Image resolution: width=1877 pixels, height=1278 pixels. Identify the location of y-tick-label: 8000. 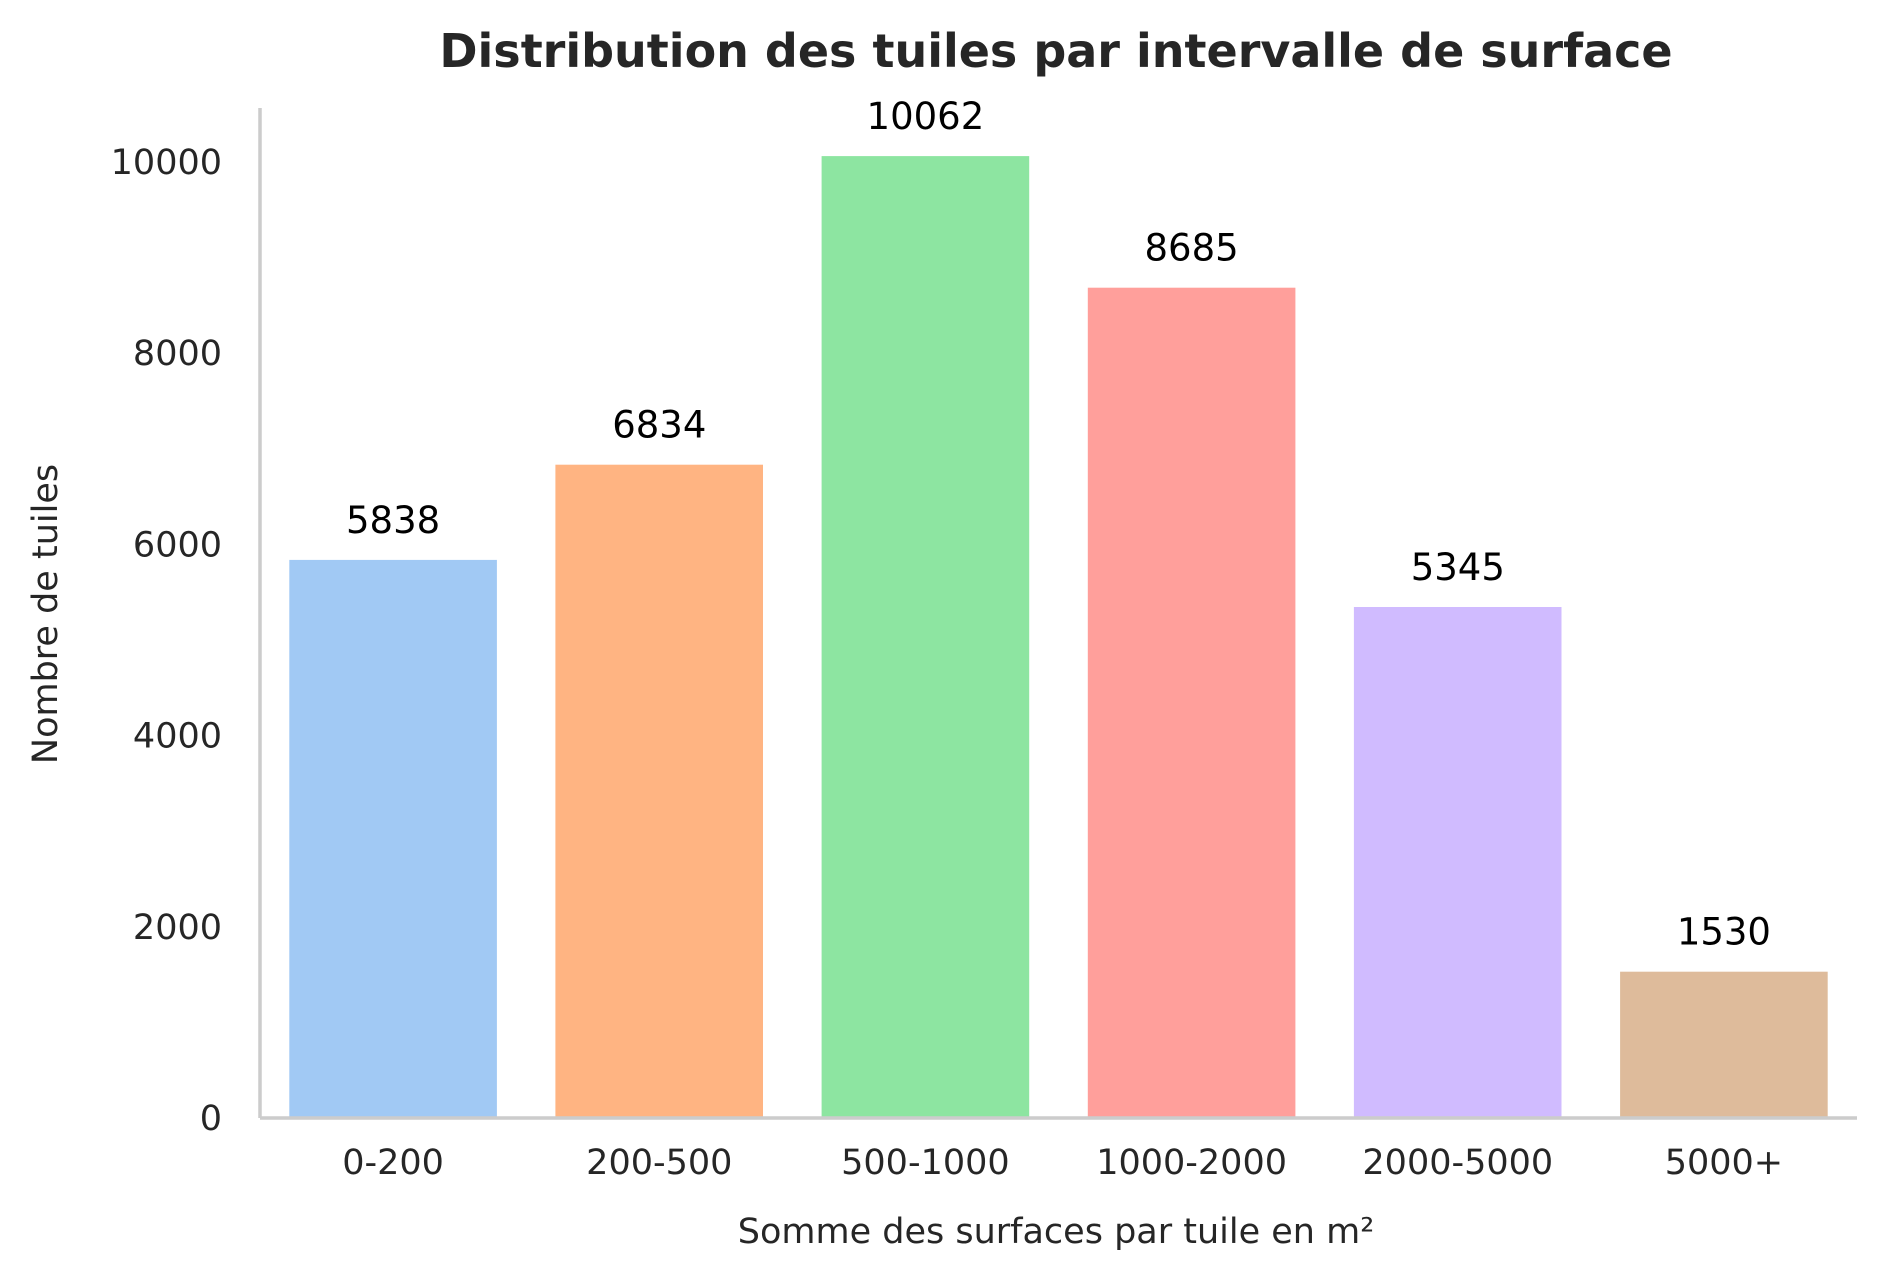
(177, 354).